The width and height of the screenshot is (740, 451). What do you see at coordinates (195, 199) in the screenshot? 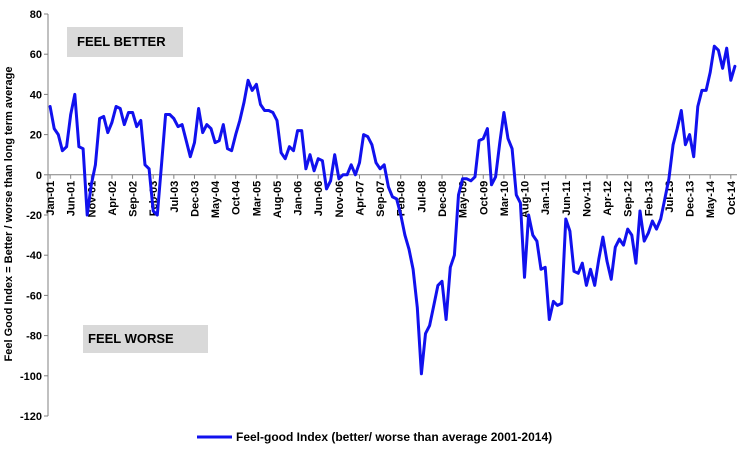
I see `x-tick-label: Dec-03` at bounding box center [195, 199].